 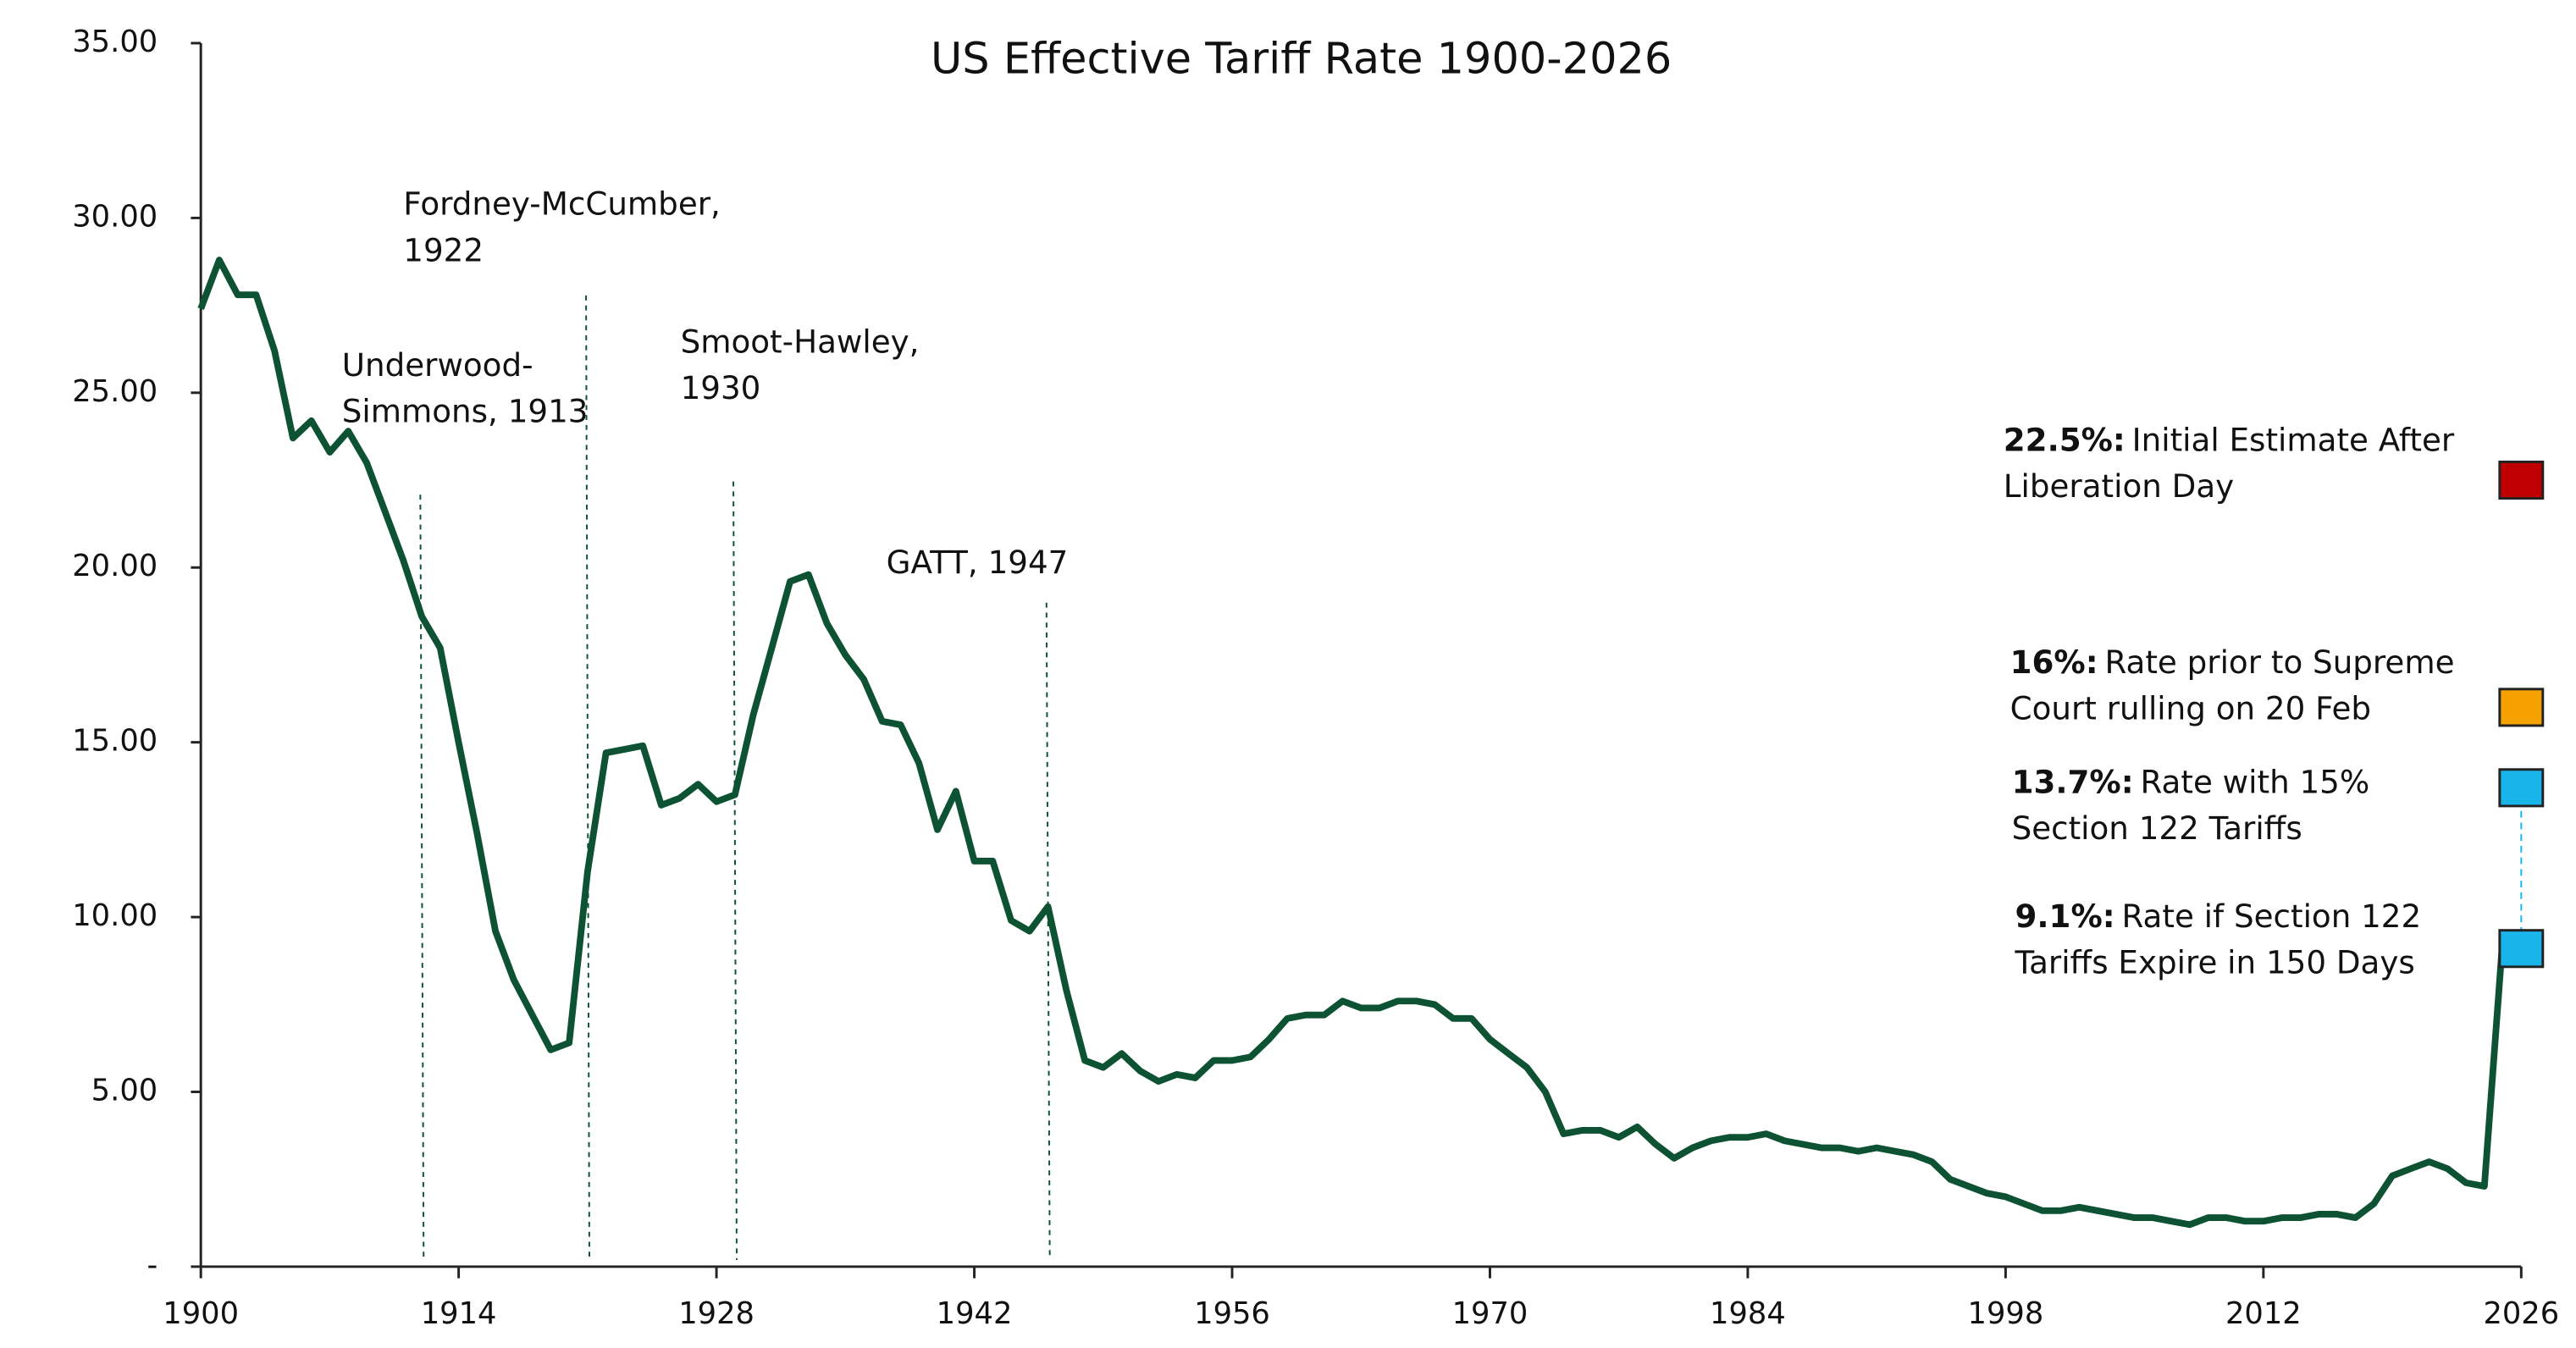 I want to click on x-tick-label: 1984, so click(x=1748, y=1313).